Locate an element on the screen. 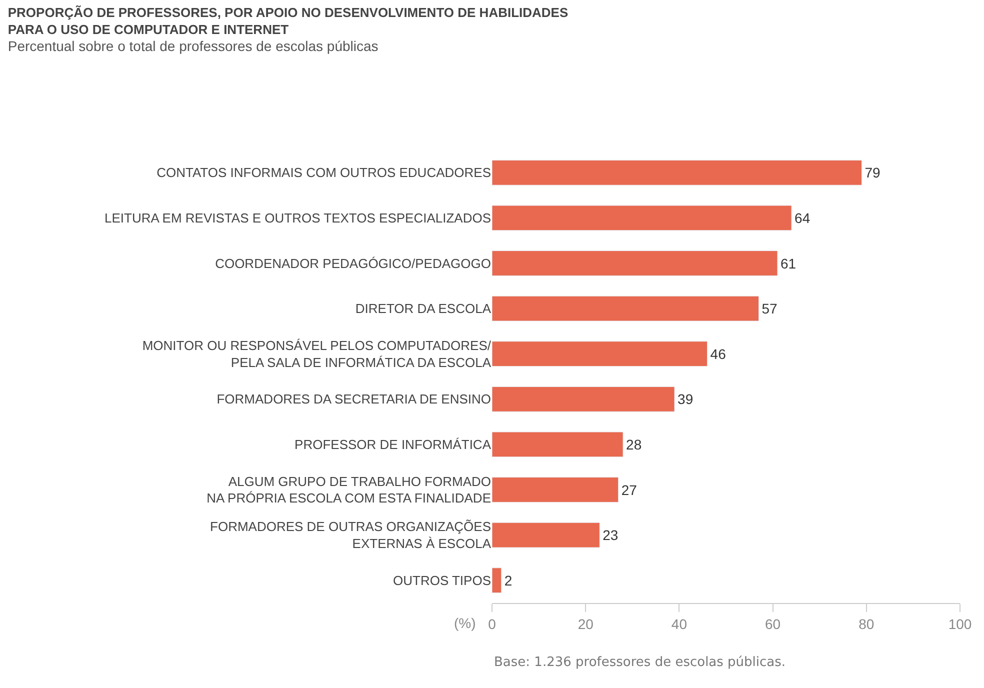 The height and width of the screenshot is (688, 984). text: Base: 1.236 professores de escolas públicas. is located at coordinates (640, 662).